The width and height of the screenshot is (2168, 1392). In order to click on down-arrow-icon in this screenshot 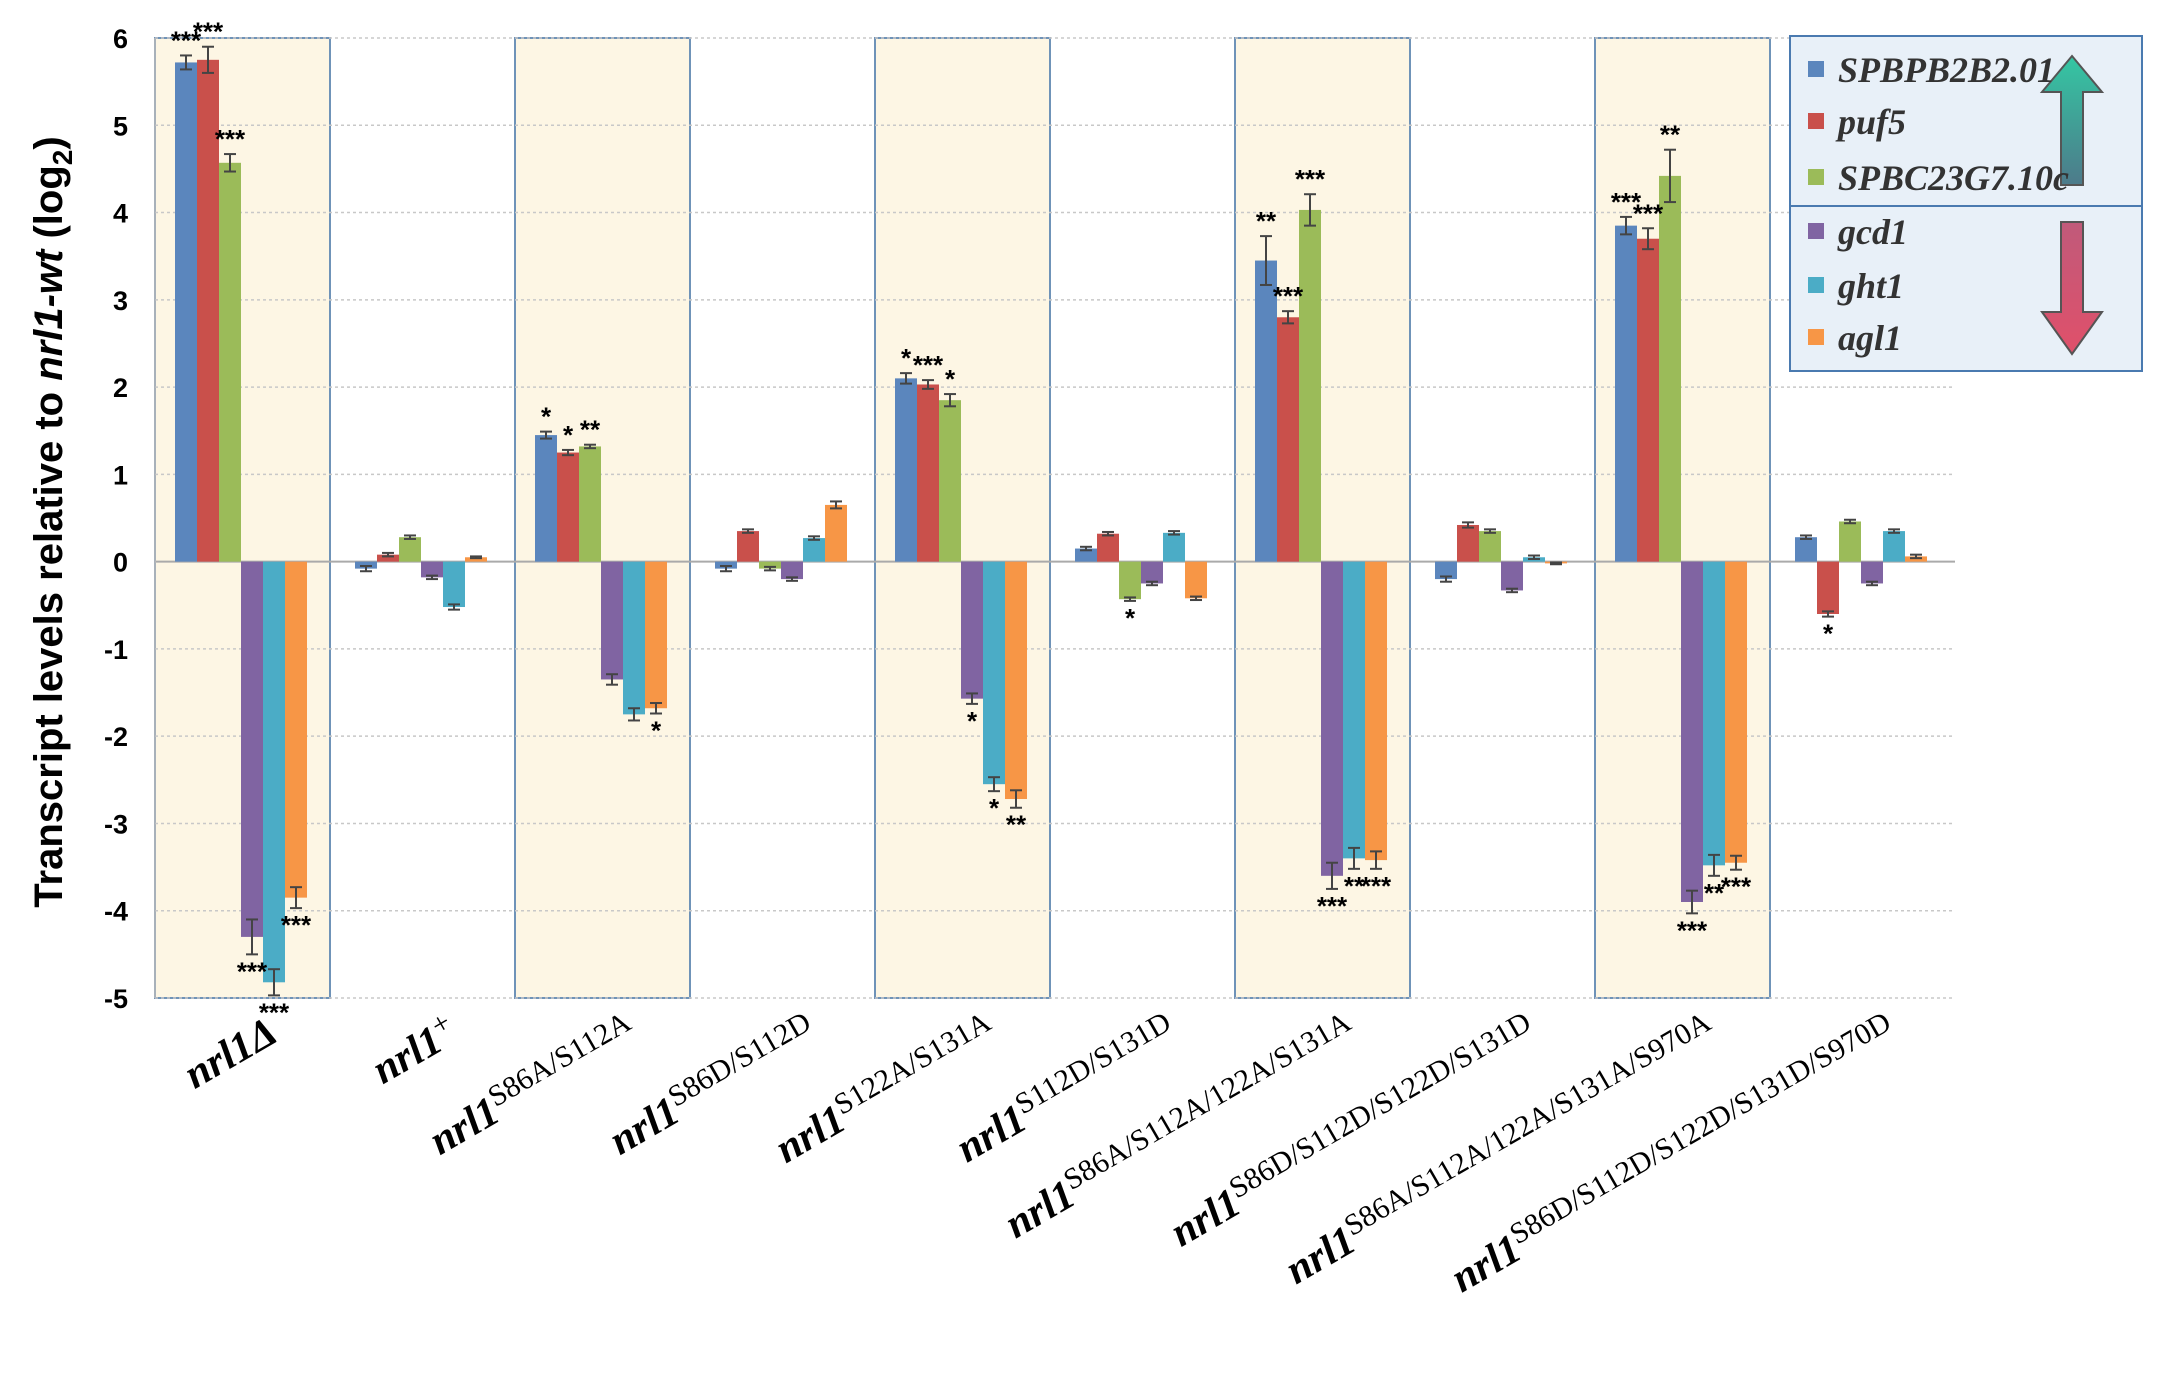, I will do `click(2072, 288)`.